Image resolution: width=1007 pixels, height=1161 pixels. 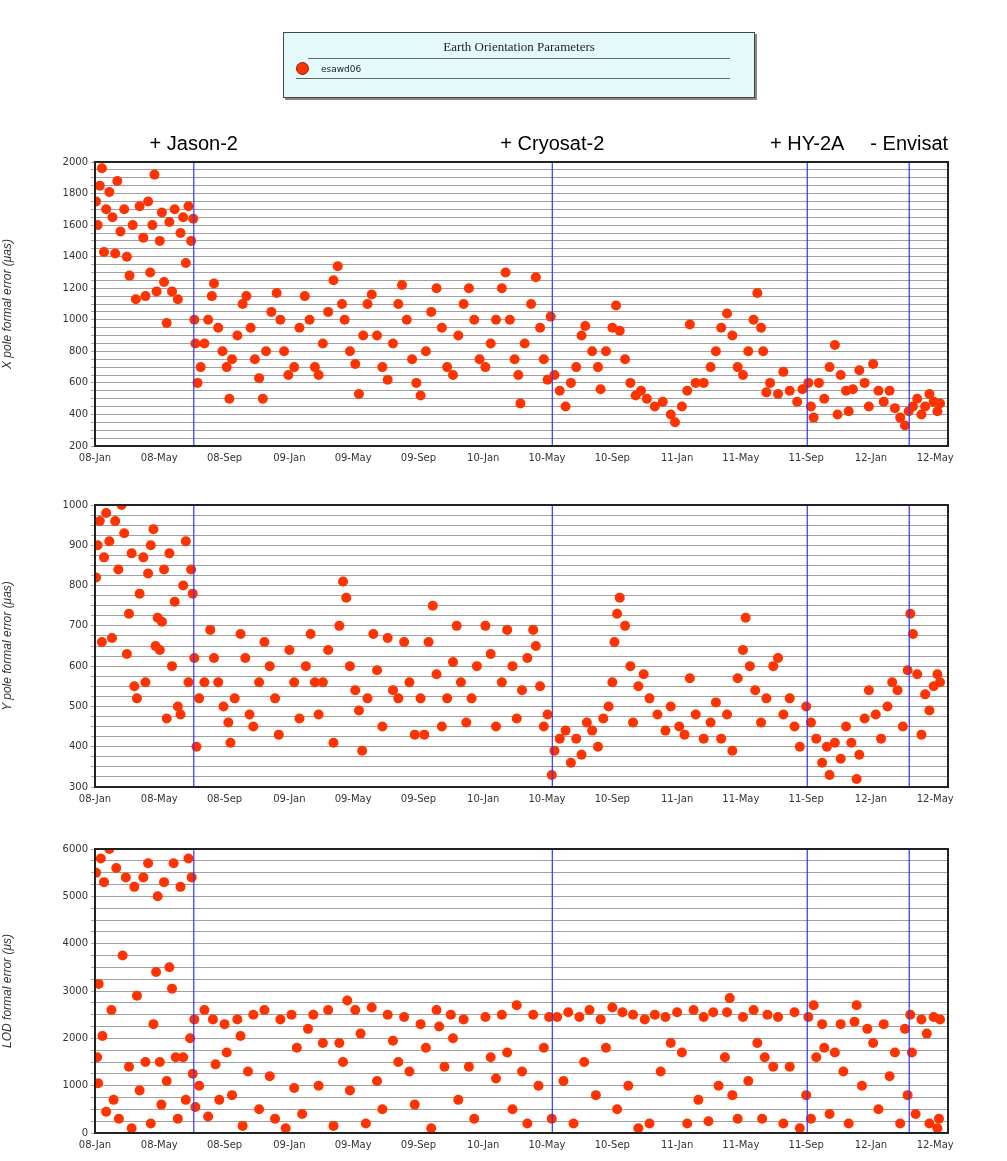 I want to click on y-tick-label: 3000, so click(x=75, y=990).